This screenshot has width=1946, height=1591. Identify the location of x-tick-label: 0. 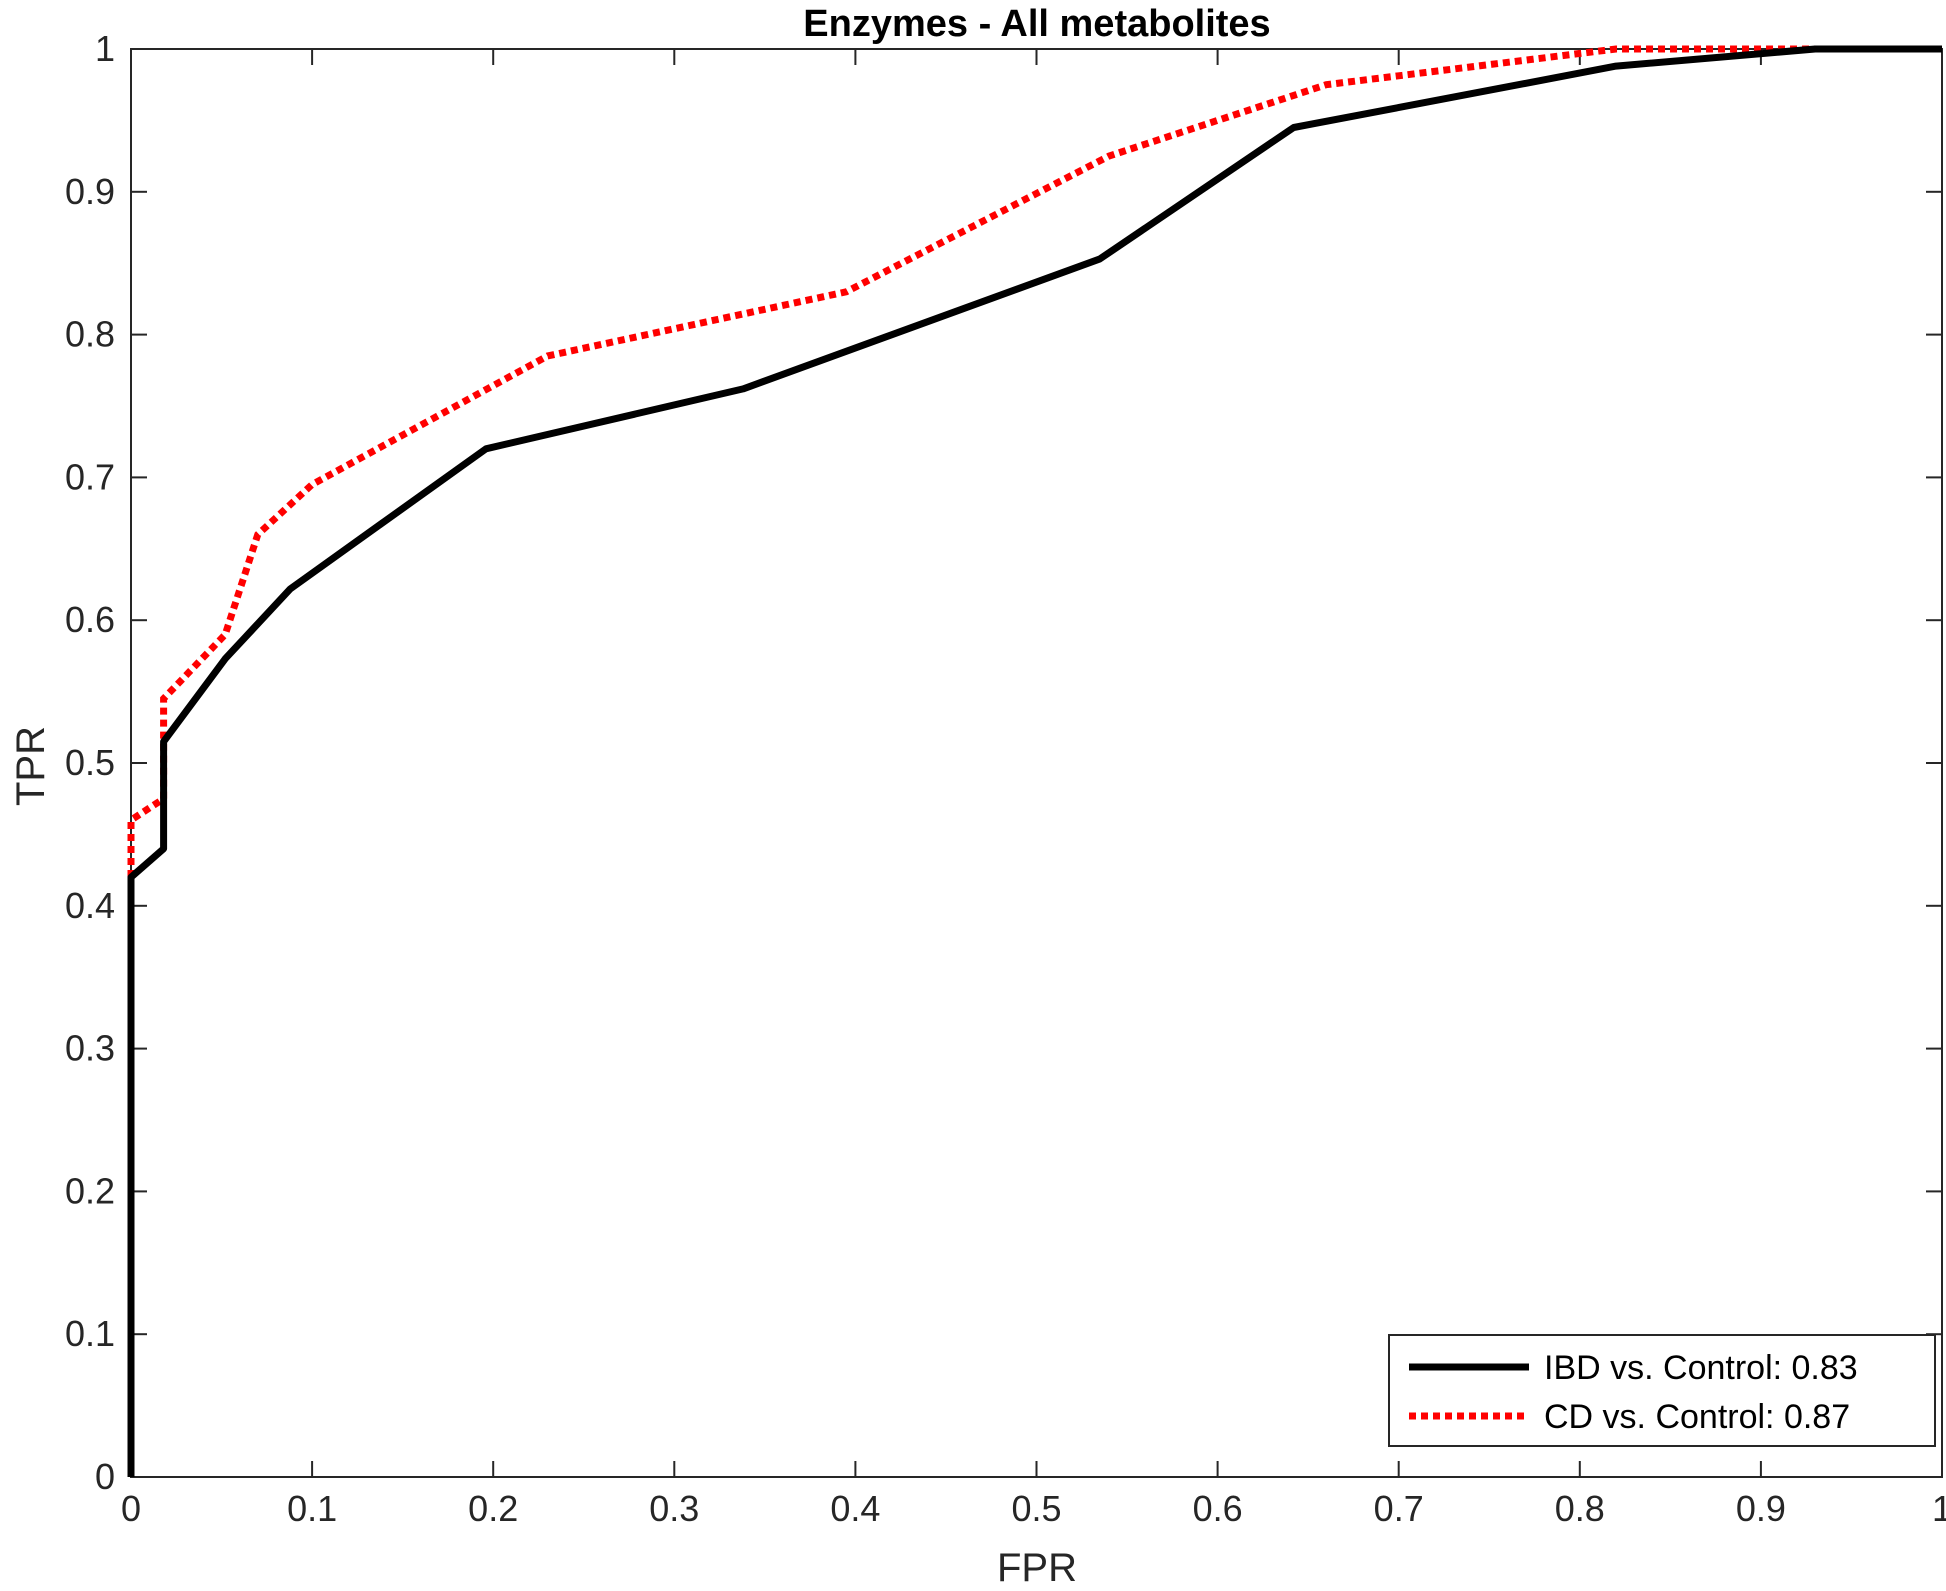
(131, 1508).